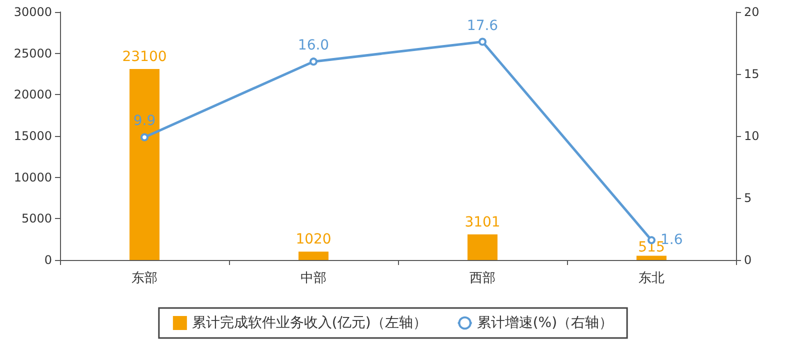  I want to click on y-tick-label: 20000, so click(33, 95).